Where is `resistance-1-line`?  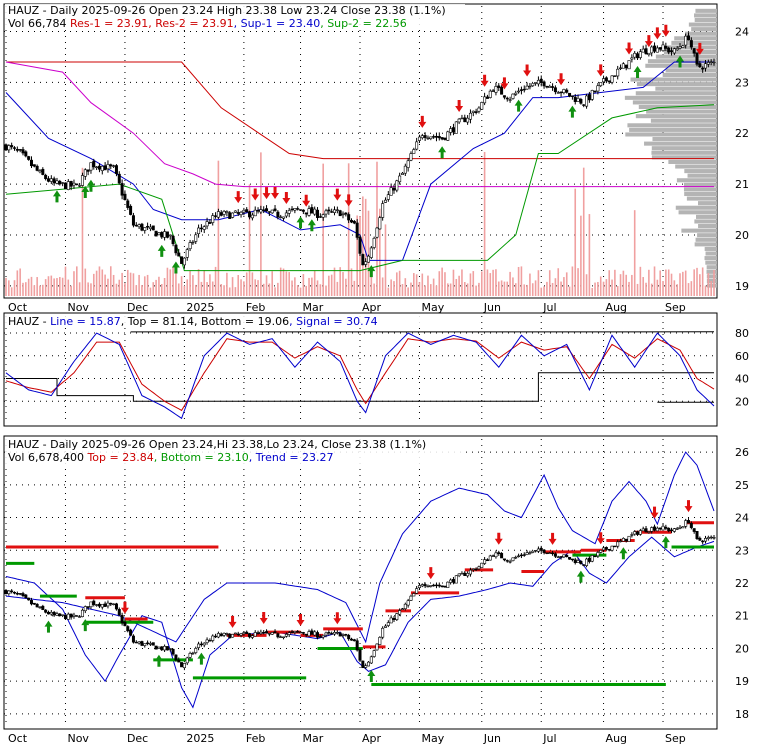
resistance-1-line is located at coordinates (360, 110).